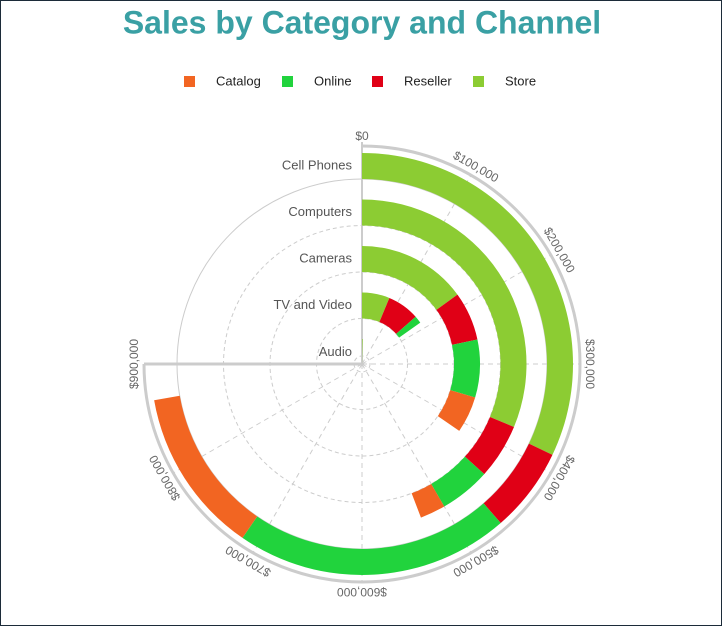 Image resolution: width=722 pixels, height=626 pixels. What do you see at coordinates (134, 364) in the screenshot?
I see `x-tick-label: $900,000` at bounding box center [134, 364].